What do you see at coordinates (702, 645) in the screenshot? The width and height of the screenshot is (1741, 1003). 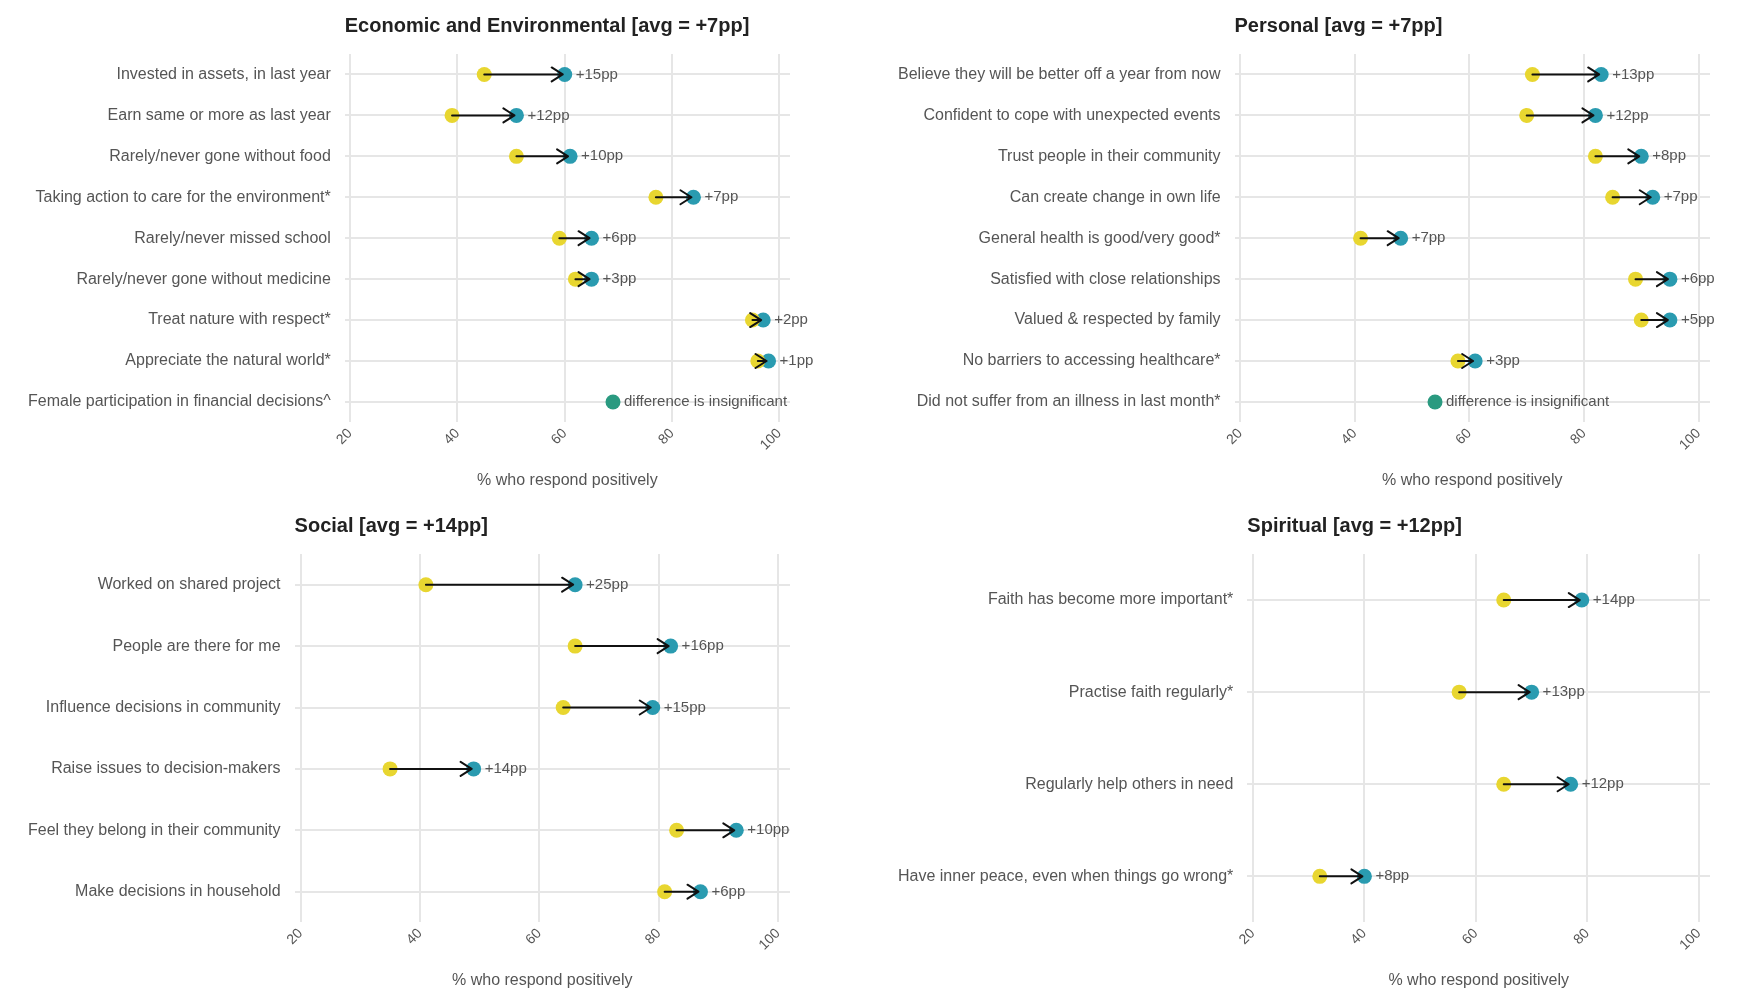 I see `annotation: +16pp` at bounding box center [702, 645].